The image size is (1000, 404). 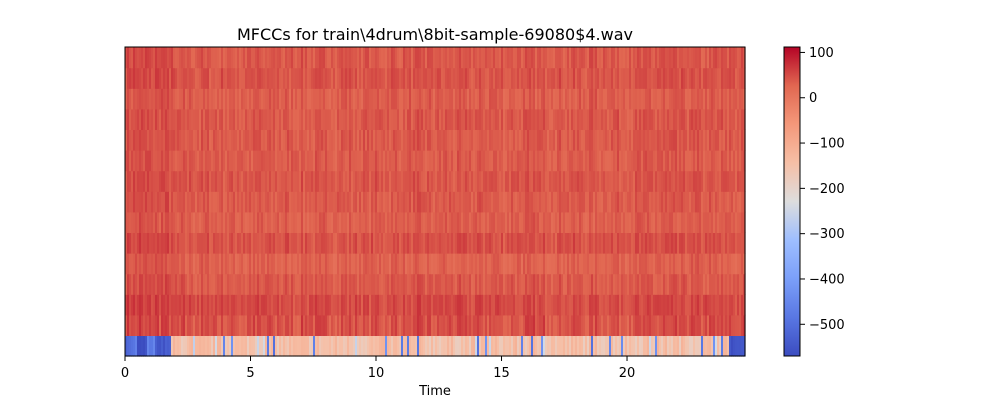 What do you see at coordinates (813, 98) in the screenshot?
I see `colorbar-tick-label: 0` at bounding box center [813, 98].